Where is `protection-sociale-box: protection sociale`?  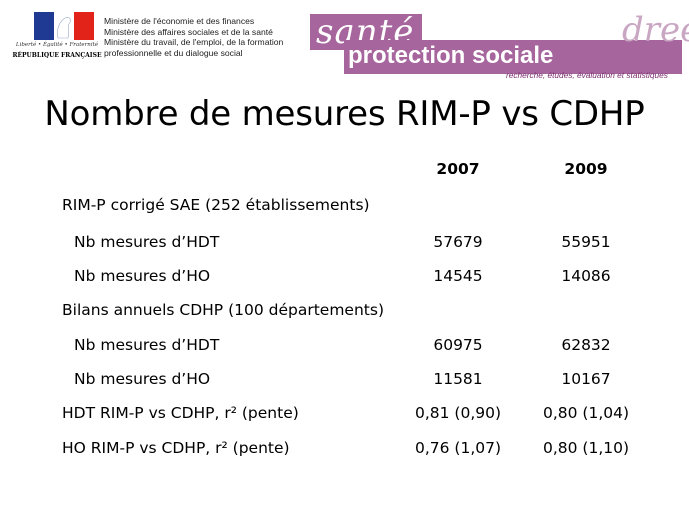 protection-sociale-box: protection sociale is located at coordinates (513, 57).